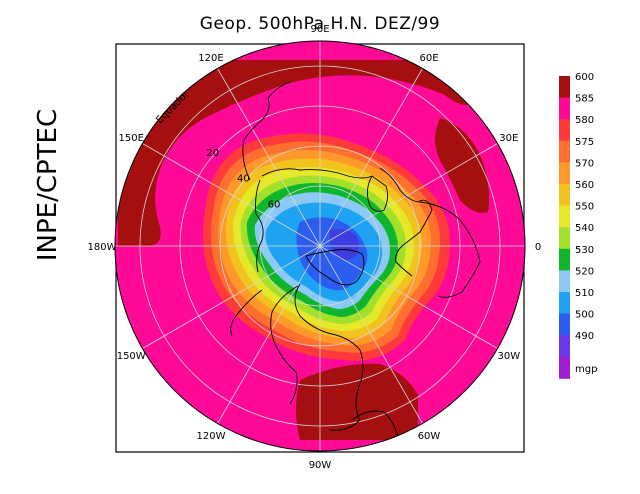 The image size is (640, 494). What do you see at coordinates (508, 356) in the screenshot?
I see `longitude-label: 30W` at bounding box center [508, 356].